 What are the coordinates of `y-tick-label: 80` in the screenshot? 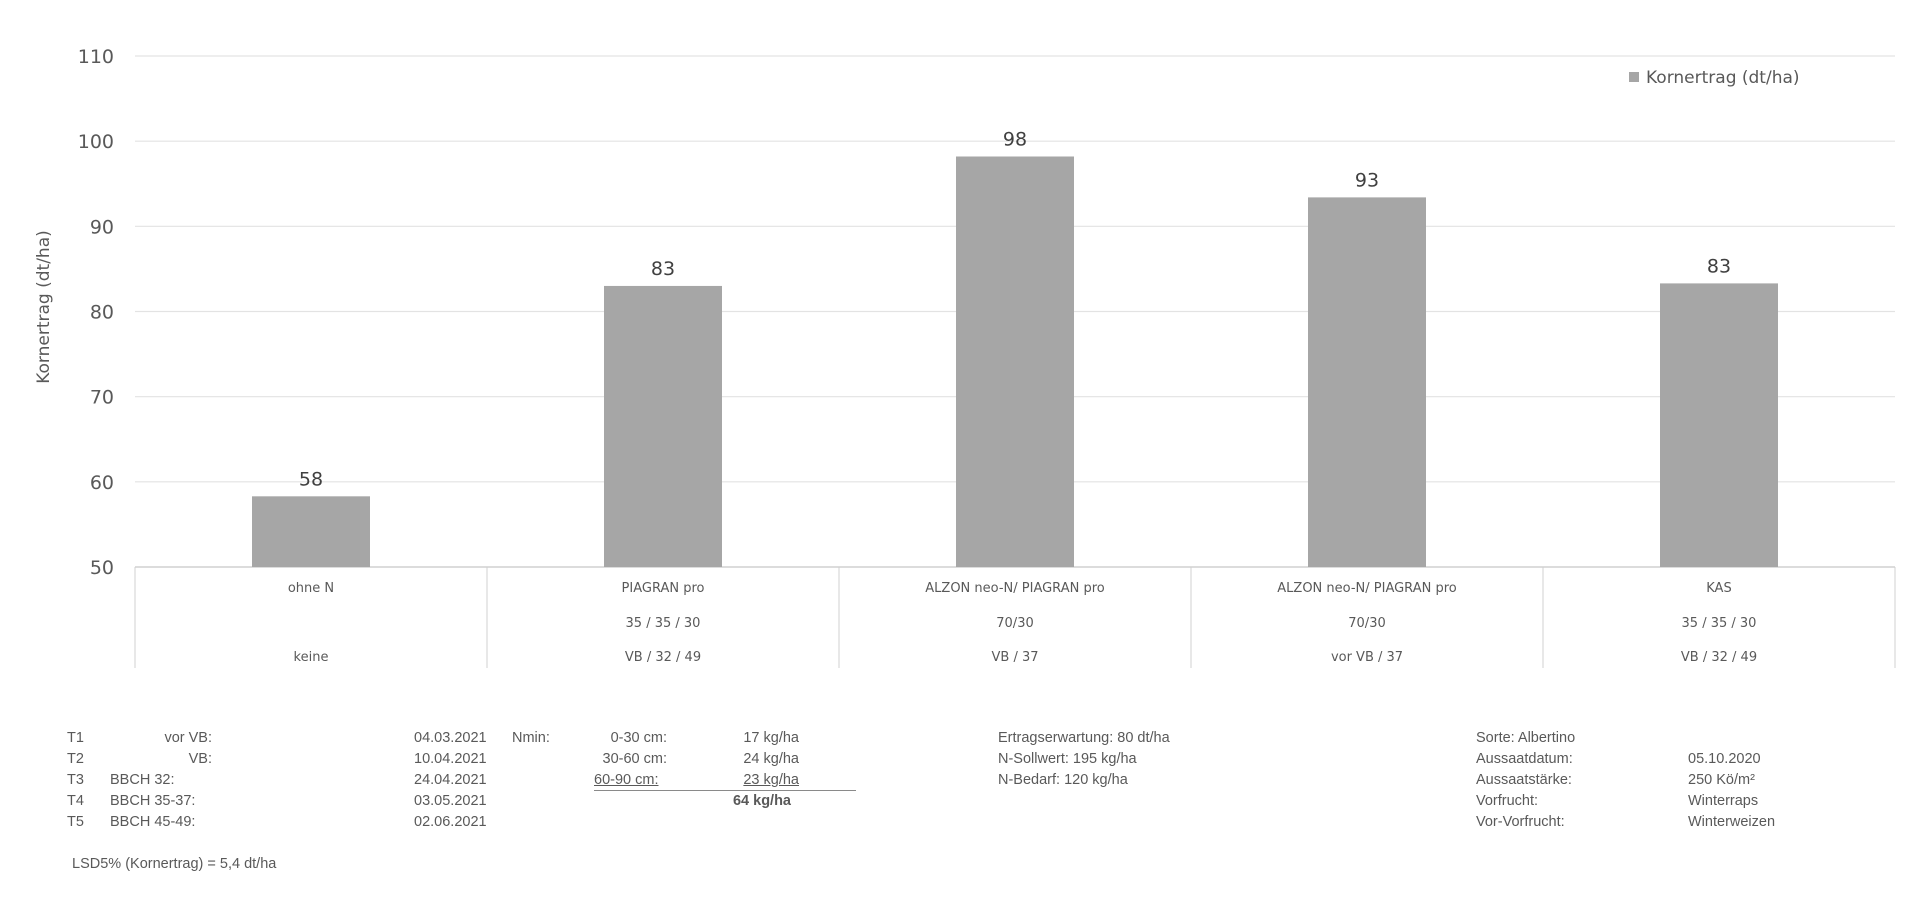 It's located at (102, 313).